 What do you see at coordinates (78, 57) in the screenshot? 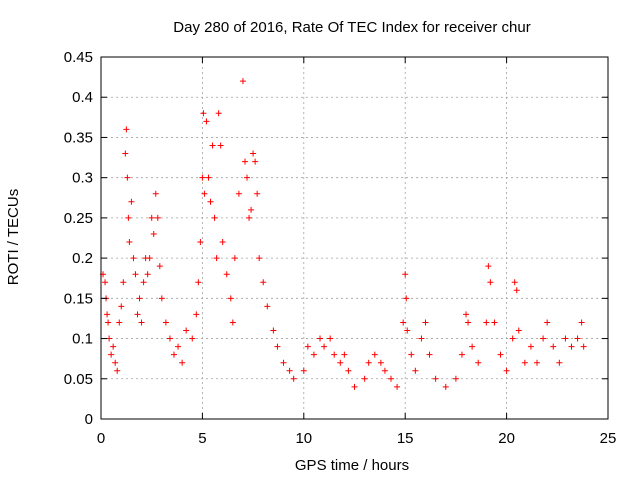
I see `y-tick-label: 0.45` at bounding box center [78, 57].